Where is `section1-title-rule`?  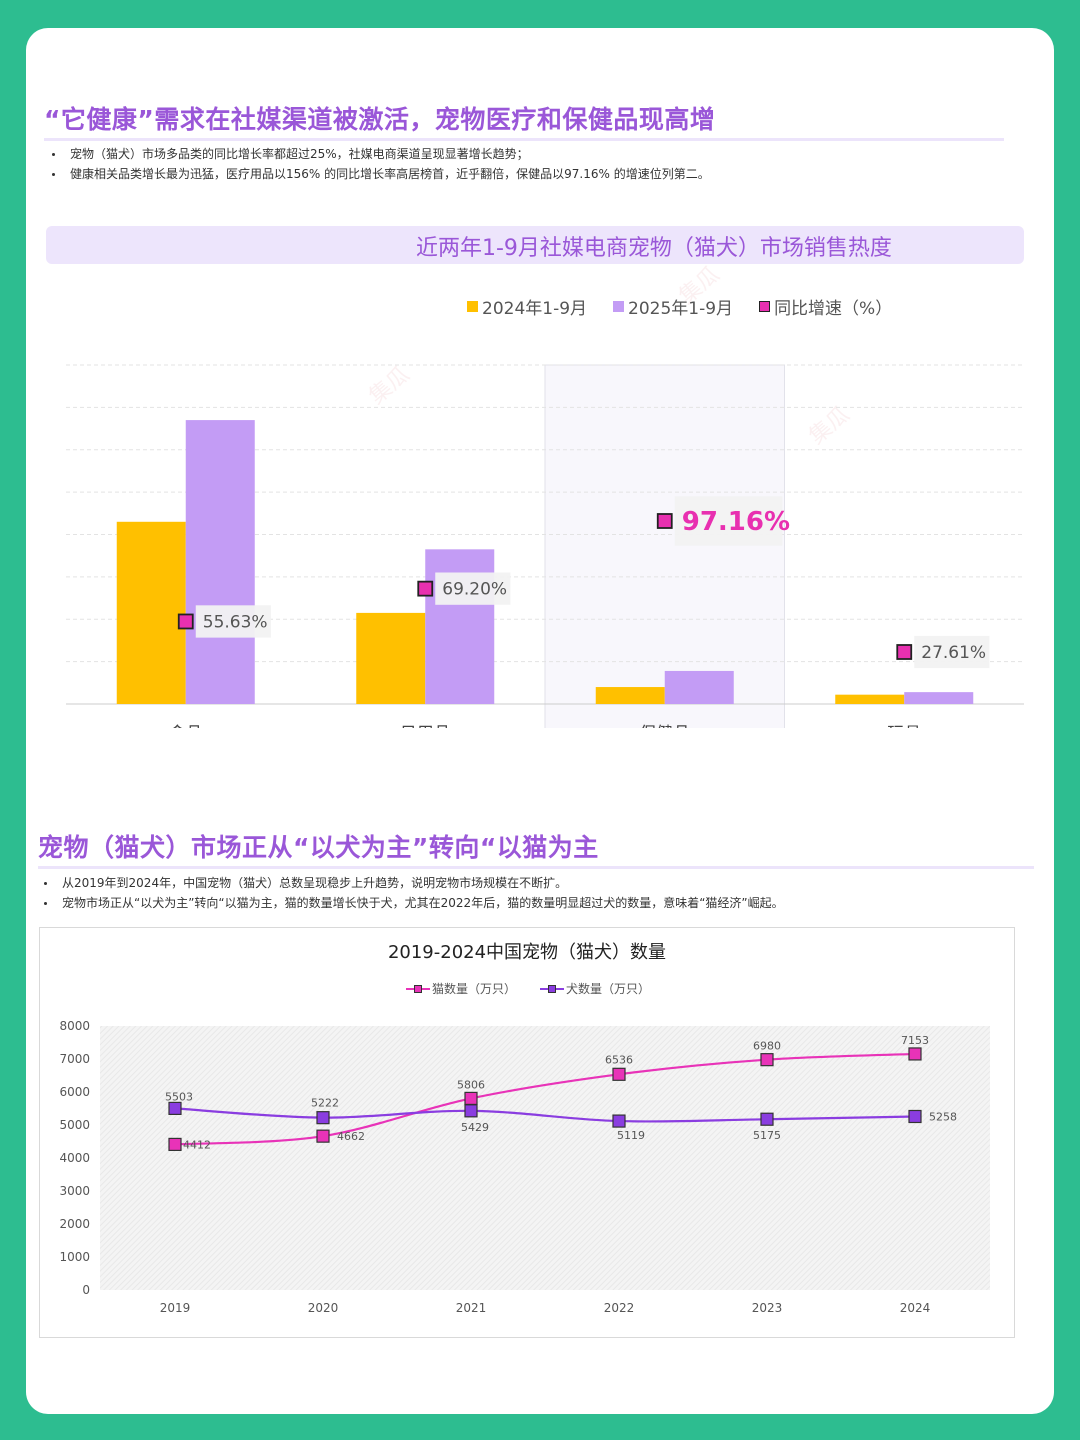 section1-title-rule is located at coordinates (524, 139).